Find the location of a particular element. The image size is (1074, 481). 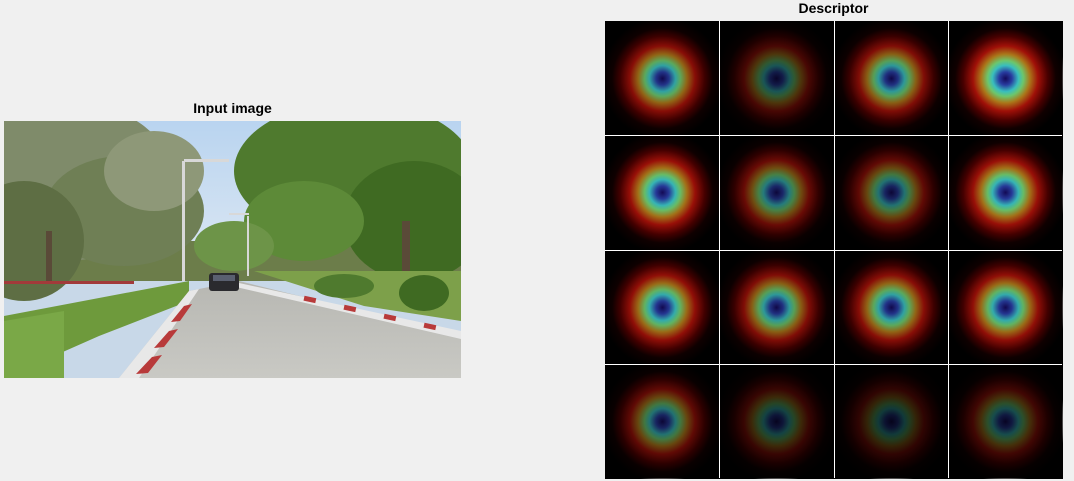

input-image-title: Input image is located at coordinates (232, 108).